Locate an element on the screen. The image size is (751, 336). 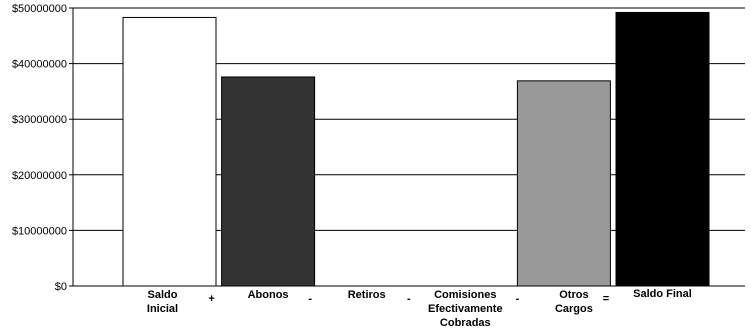
y-tick-label: $20000000 is located at coordinates (39, 176).